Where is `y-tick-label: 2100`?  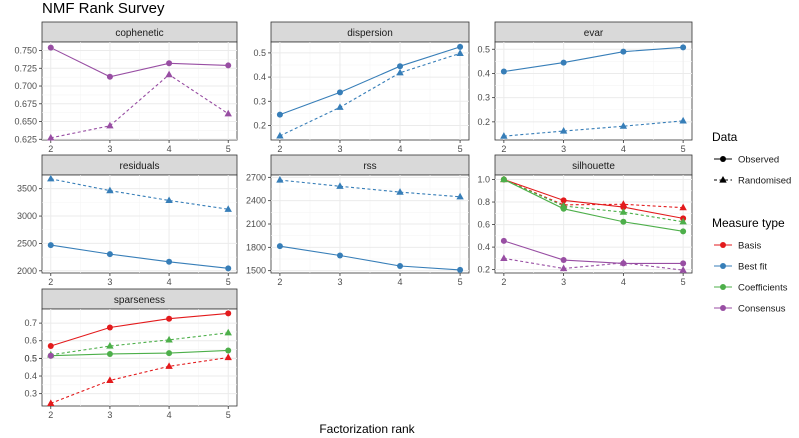
y-tick-label: 2100 is located at coordinates (256, 224).